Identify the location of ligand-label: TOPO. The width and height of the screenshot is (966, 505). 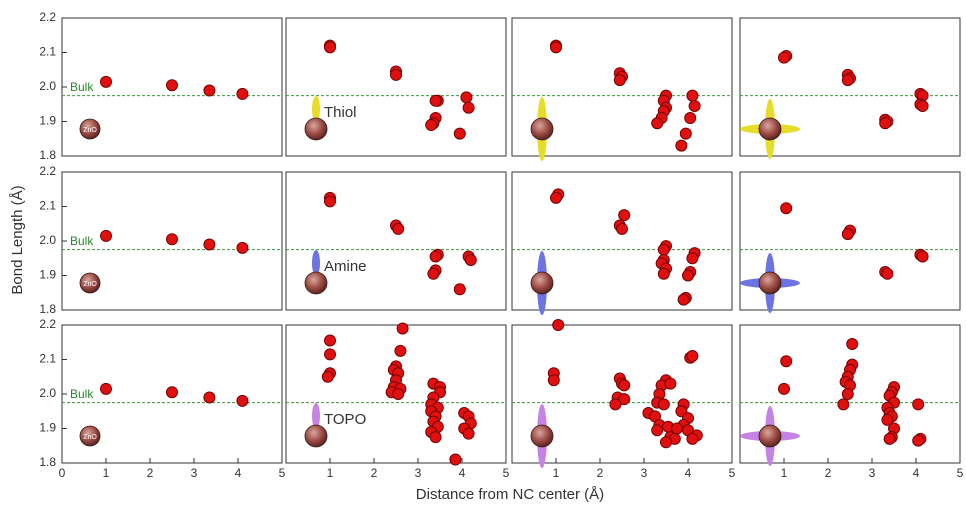
(345, 419).